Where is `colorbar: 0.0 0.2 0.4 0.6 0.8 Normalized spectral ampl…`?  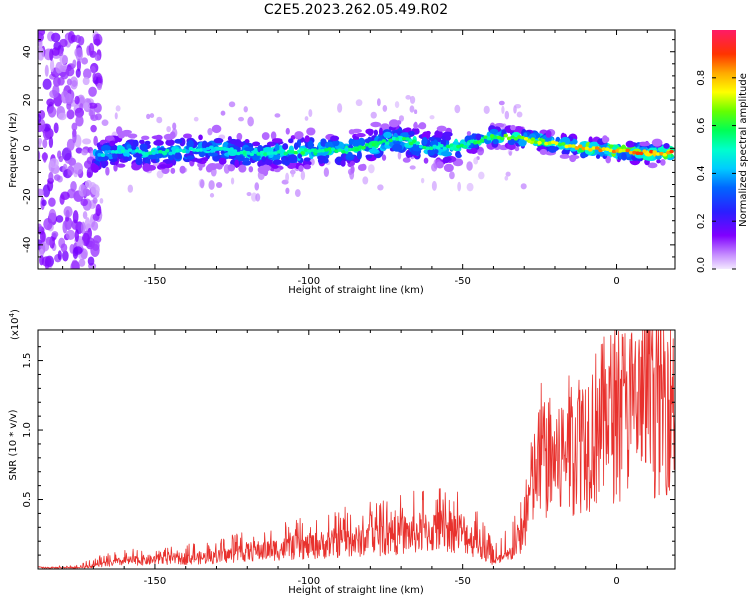 colorbar: 0.0 0.2 0.4 0.6 0.8 Normalized spectral ampl… is located at coordinates (722, 151).